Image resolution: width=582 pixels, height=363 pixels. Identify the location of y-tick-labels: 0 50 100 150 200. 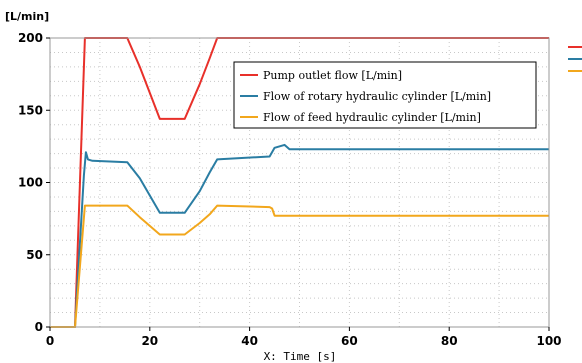
(34, 182).